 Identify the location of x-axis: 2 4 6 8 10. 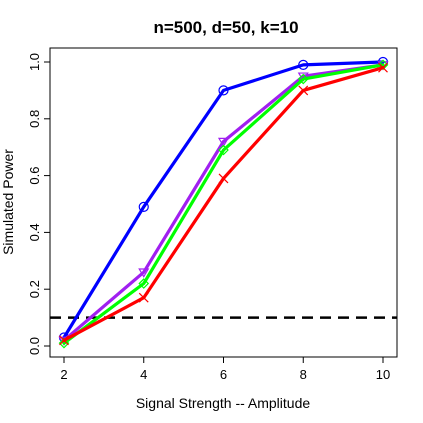
(225, 369).